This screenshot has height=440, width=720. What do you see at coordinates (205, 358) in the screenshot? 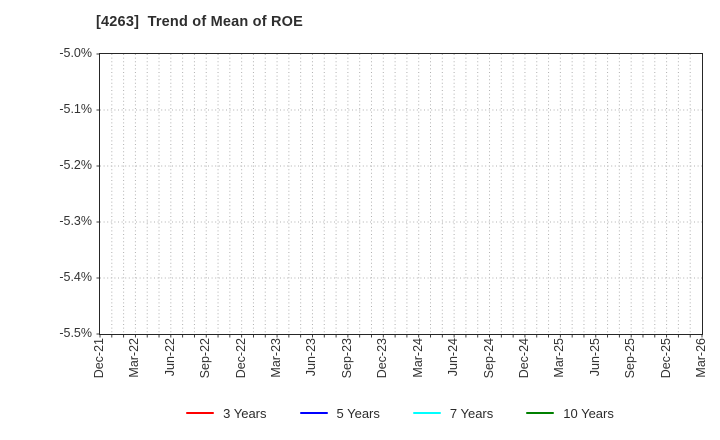
I see `x-axis-tick-label: Sep-22` at bounding box center [205, 358].